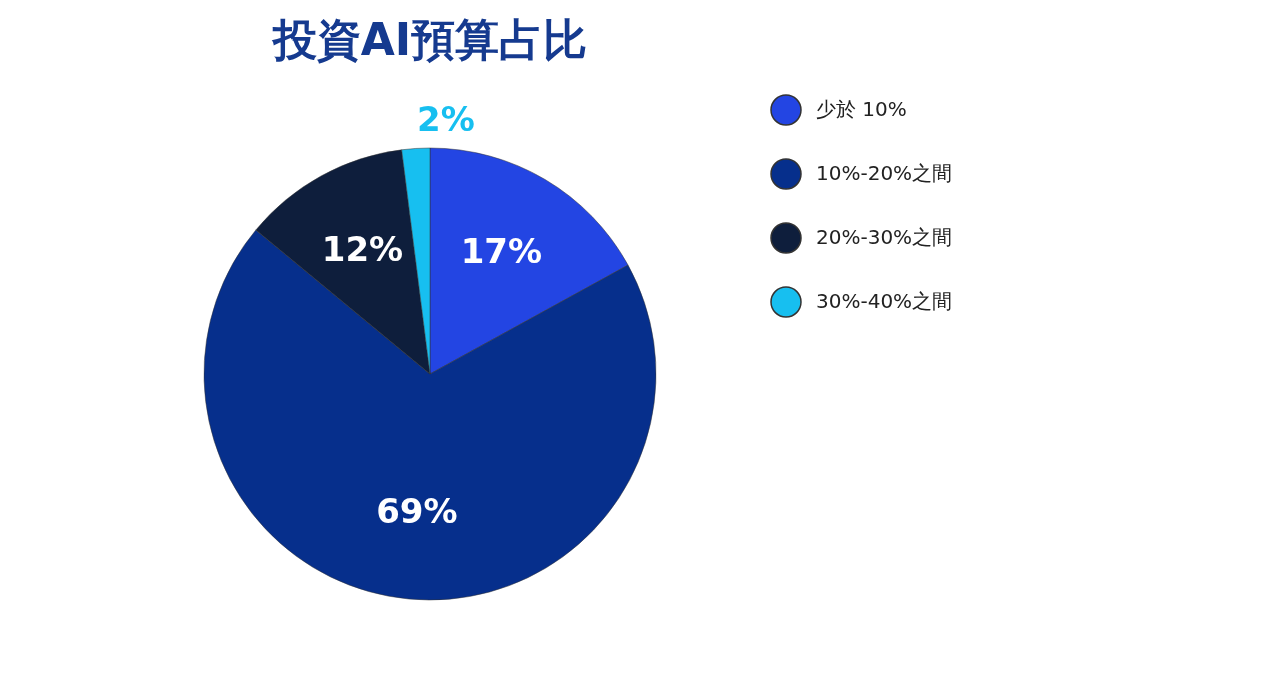  What do you see at coordinates (861, 109) in the screenshot?
I see `legend-label: 少於 10%` at bounding box center [861, 109].